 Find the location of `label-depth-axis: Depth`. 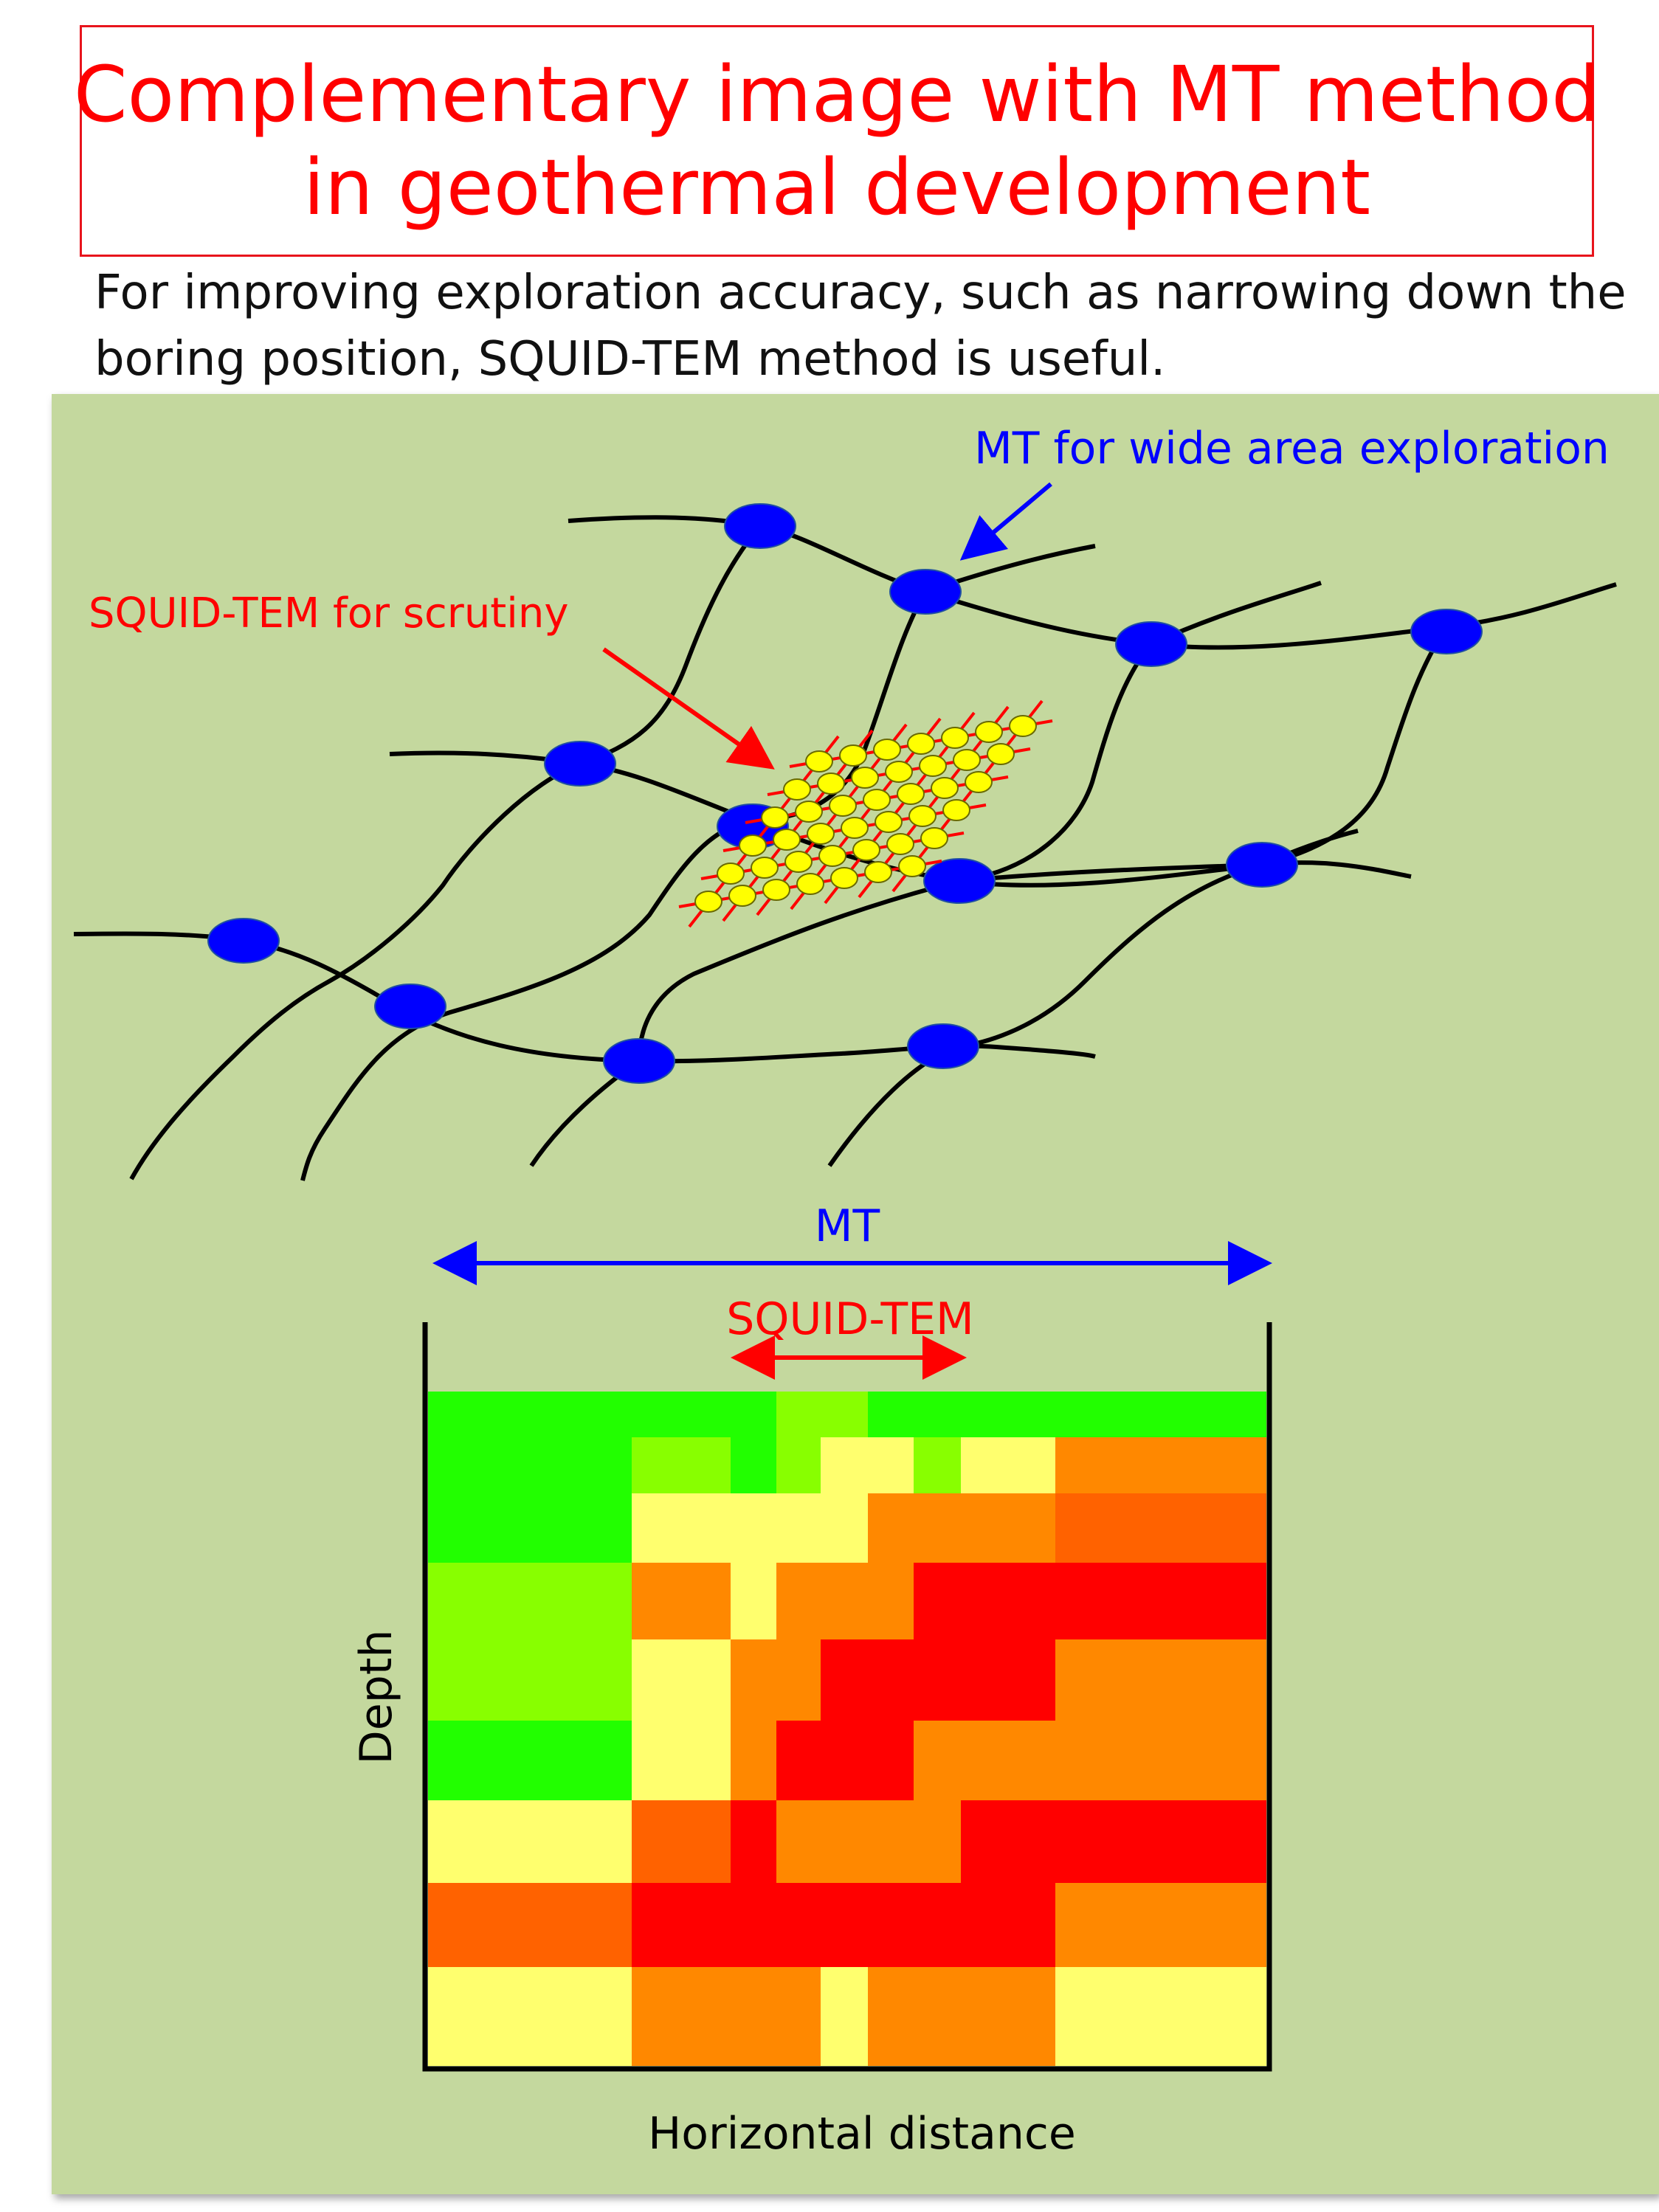

label-depth-axis: Depth is located at coordinates (376, 1698).